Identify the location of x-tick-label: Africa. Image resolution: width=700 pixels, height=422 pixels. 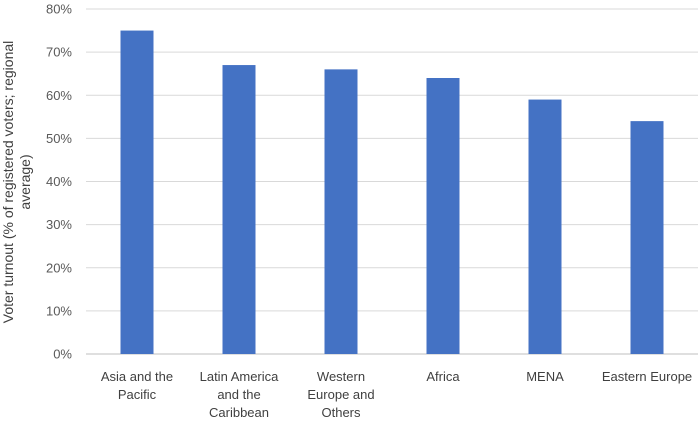
(443, 376).